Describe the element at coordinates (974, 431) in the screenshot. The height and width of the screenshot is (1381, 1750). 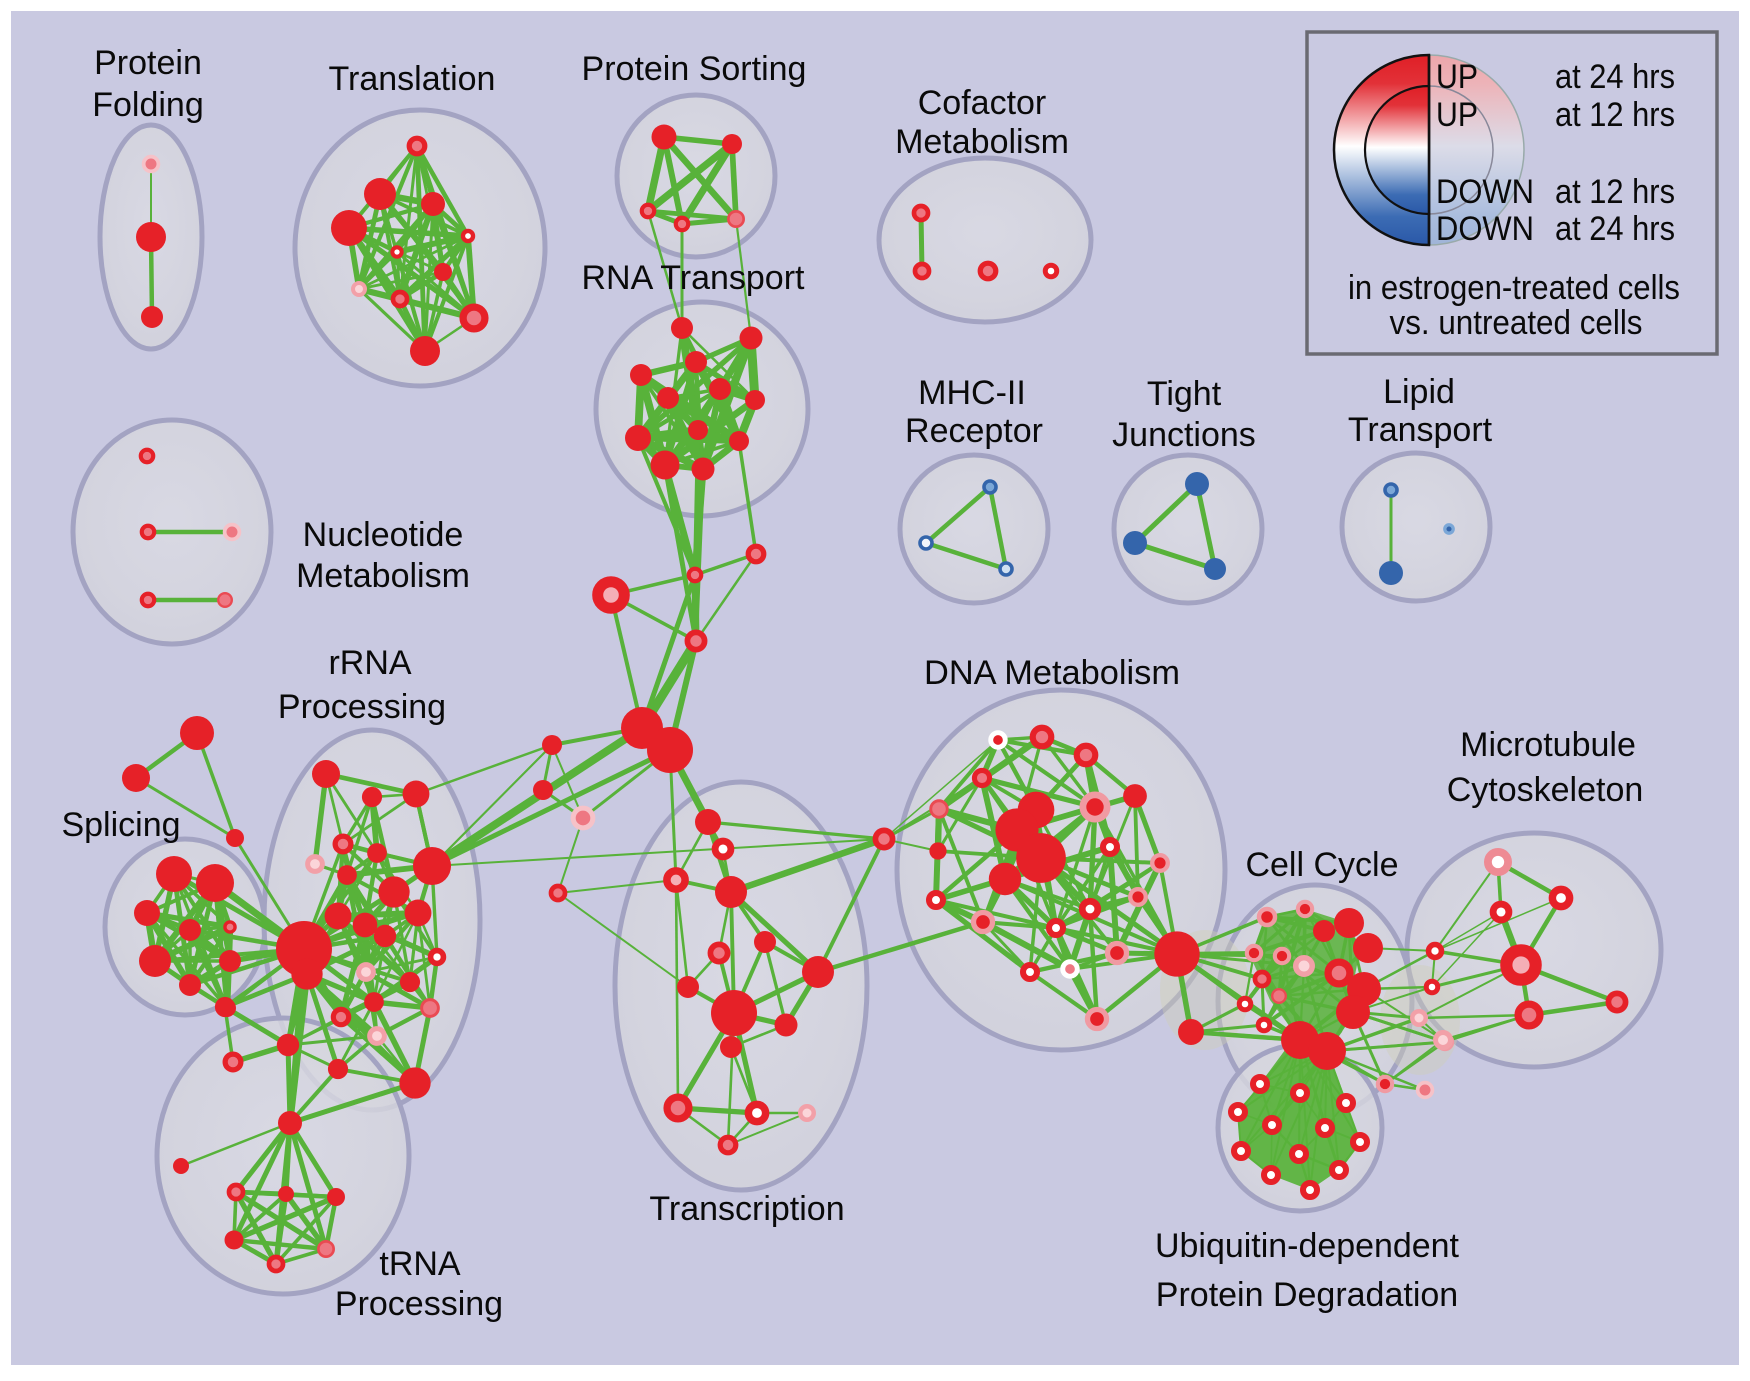
I see `svg-text: Receptor` at that location.